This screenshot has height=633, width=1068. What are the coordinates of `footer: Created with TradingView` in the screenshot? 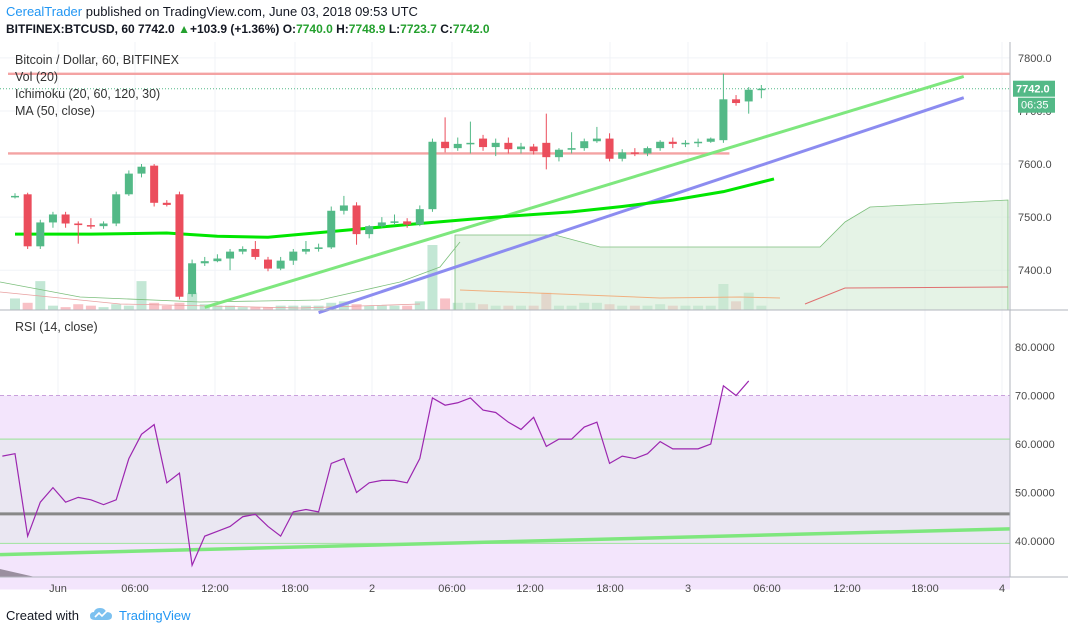 It's located at (98, 615).